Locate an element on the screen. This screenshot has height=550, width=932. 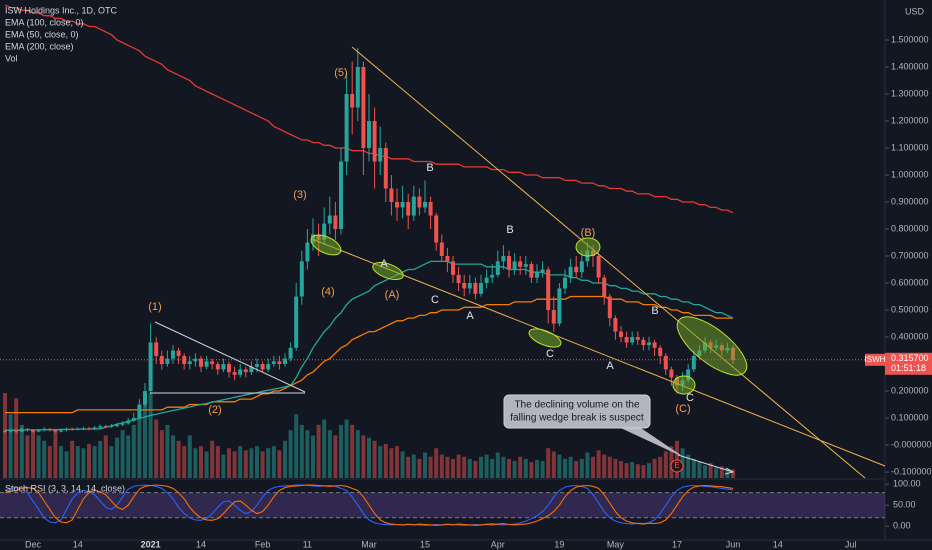
last-price-label: 0.315700 is located at coordinates (910, 358).